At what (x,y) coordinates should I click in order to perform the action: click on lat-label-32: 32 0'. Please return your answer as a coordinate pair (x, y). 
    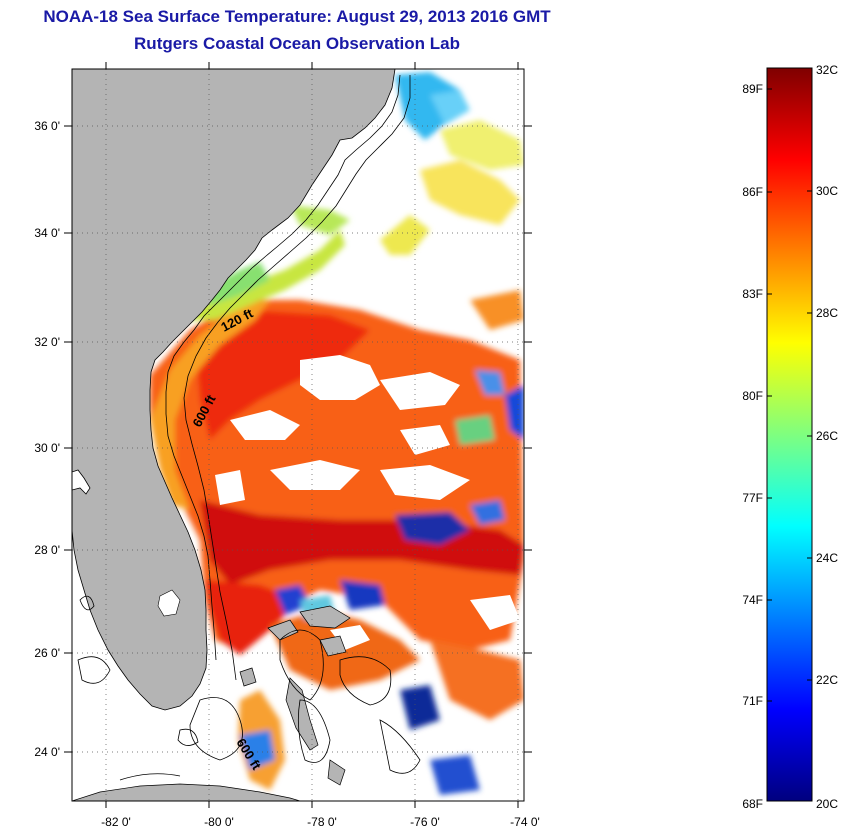
    Looking at the image, I should click on (47, 342).